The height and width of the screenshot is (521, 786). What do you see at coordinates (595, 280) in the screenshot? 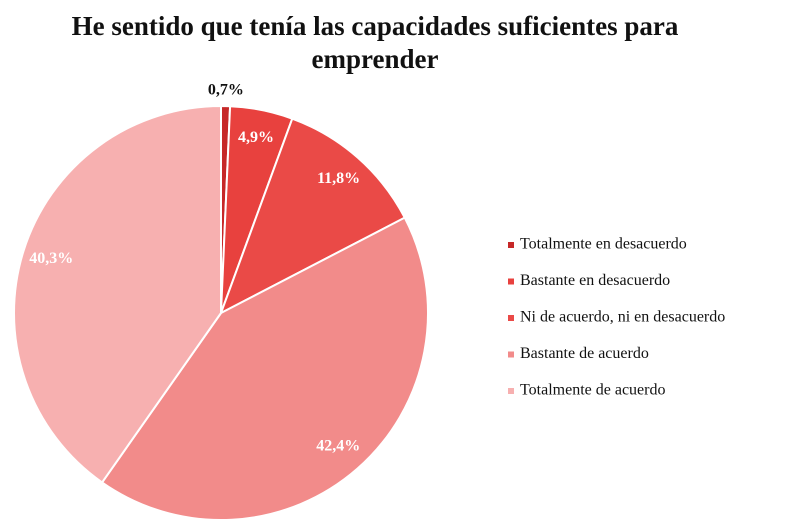
I see `legend-label: Bastante en desacuerdo` at bounding box center [595, 280].